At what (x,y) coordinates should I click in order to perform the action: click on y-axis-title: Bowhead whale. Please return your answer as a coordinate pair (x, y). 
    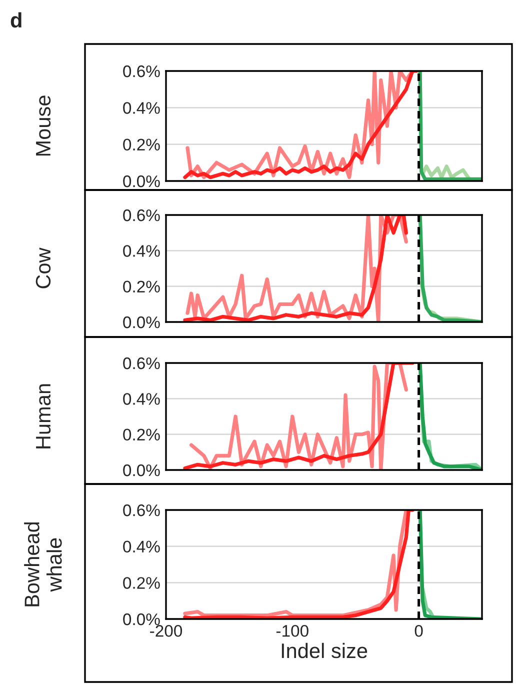
    Looking at the image, I should click on (43, 564).